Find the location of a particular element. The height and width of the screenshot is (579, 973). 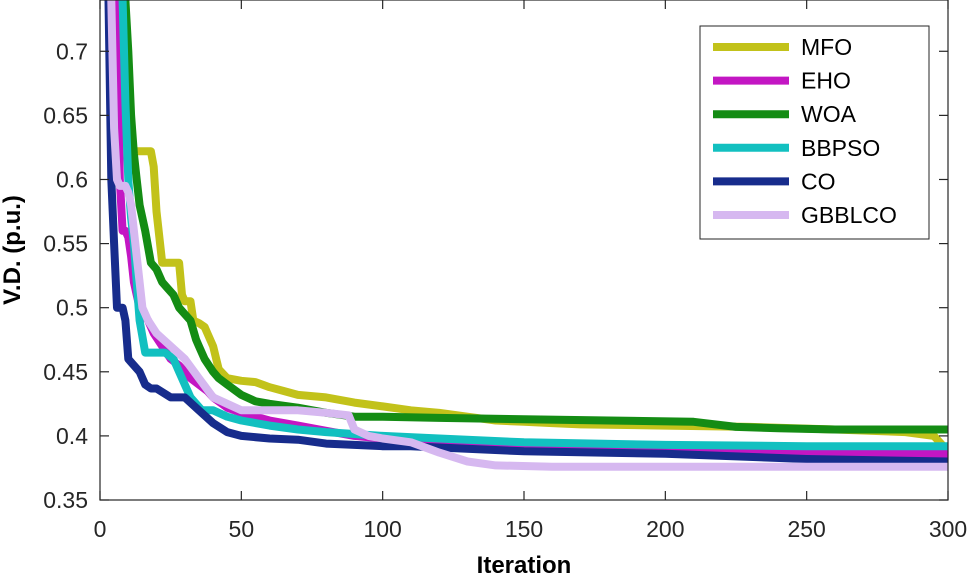

y-tick-label: 0.5 is located at coordinates (72, 308).